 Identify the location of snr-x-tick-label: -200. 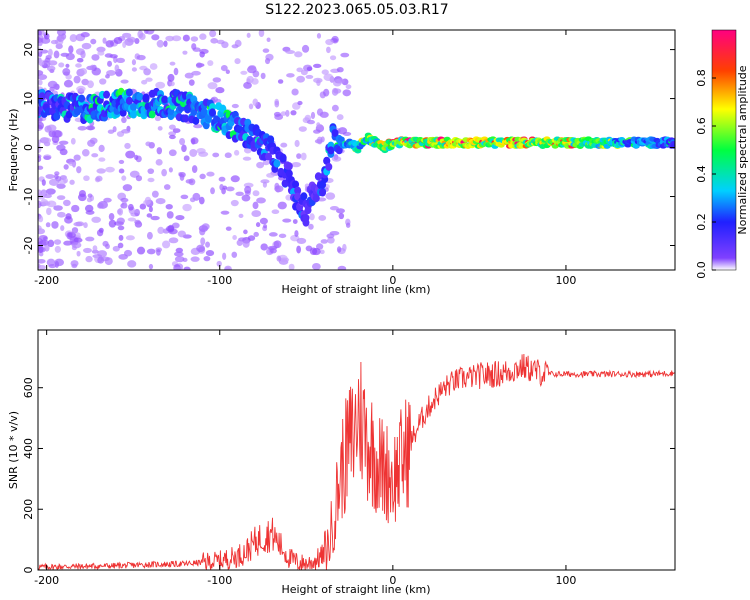
(46, 580).